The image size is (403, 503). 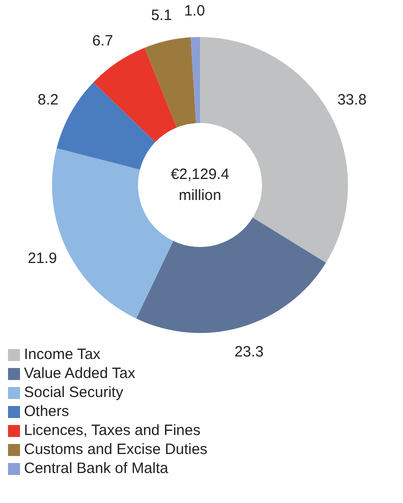 What do you see at coordinates (96, 468) in the screenshot?
I see `legend-label: Central Bank of Malta` at bounding box center [96, 468].